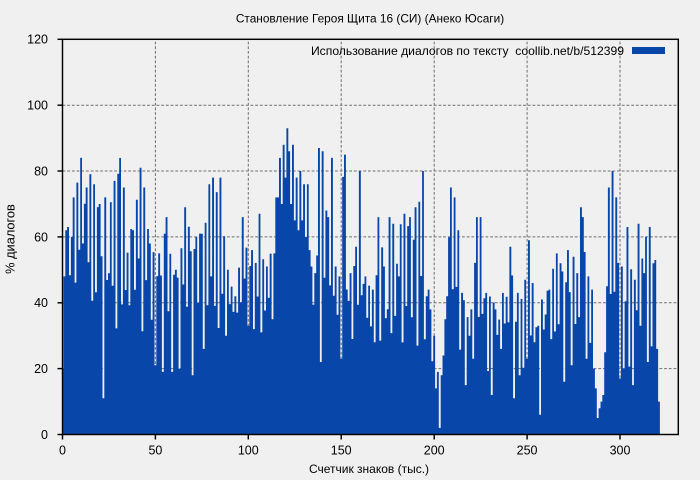 The width and height of the screenshot is (700, 480). I want to click on svg-text: 50, so click(155, 451).